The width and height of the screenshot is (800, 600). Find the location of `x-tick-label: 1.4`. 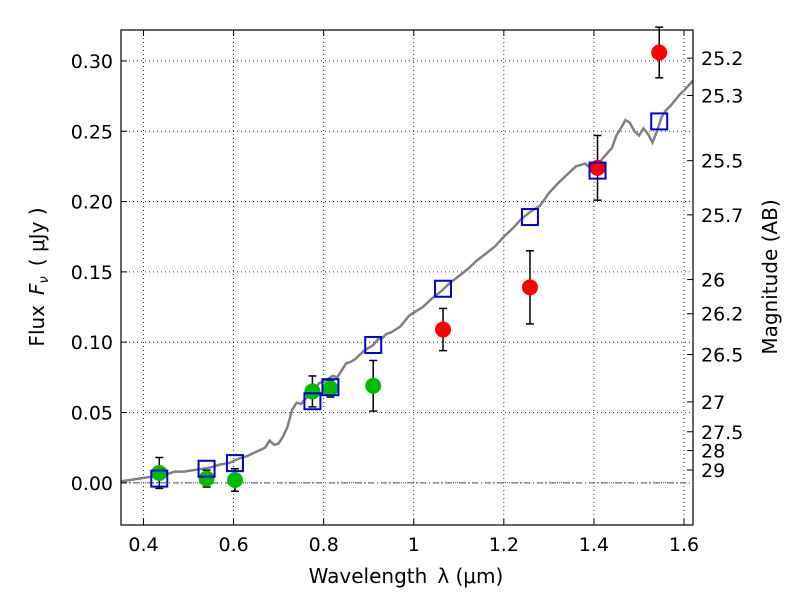

x-tick-label: 1.4 is located at coordinates (594, 545).